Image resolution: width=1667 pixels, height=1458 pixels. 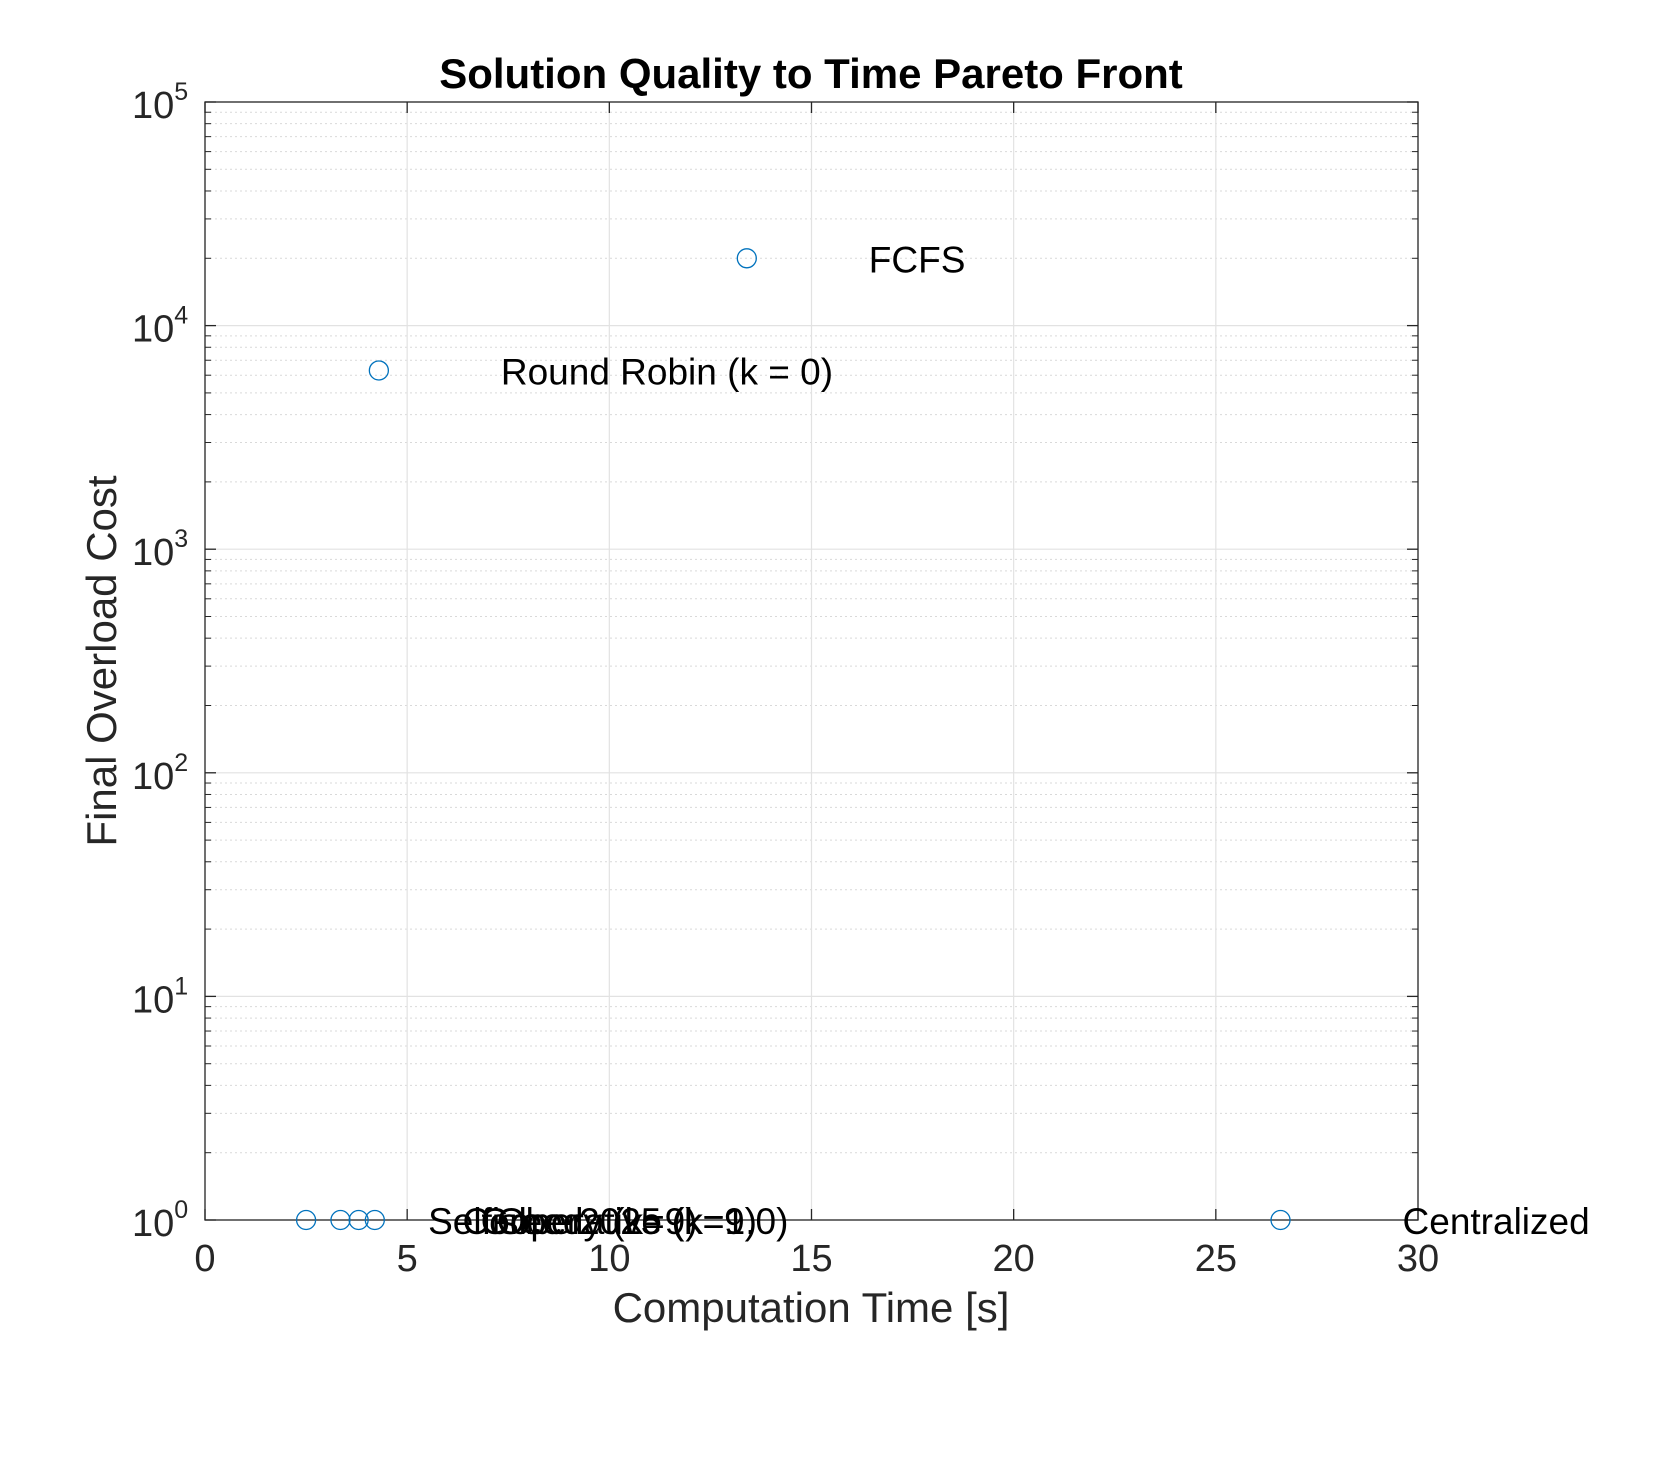 What do you see at coordinates (160, 549) in the screenshot?
I see `y-tick-label: 10³` at bounding box center [160, 549].